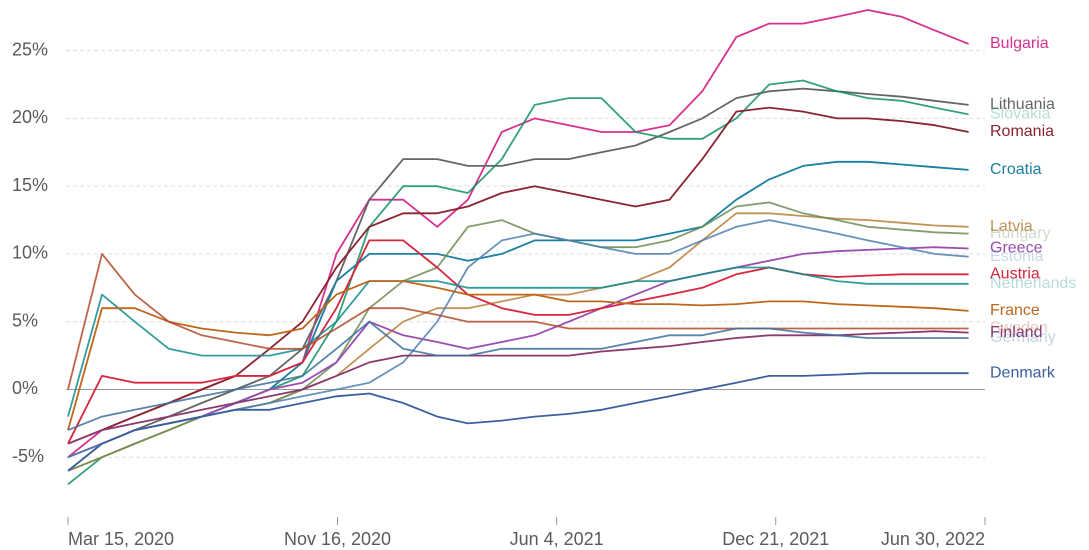 This screenshot has width=1089, height=550. What do you see at coordinates (1019, 43) in the screenshot?
I see `legend-label: Bulgaria` at bounding box center [1019, 43].